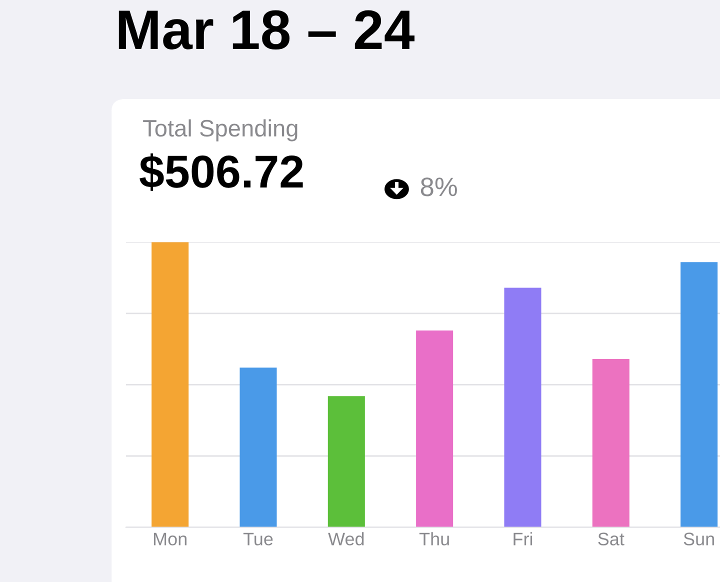 This screenshot has height=582, width=720. What do you see at coordinates (266, 30) in the screenshot?
I see `chart-title: Mar 18 – 24` at bounding box center [266, 30].